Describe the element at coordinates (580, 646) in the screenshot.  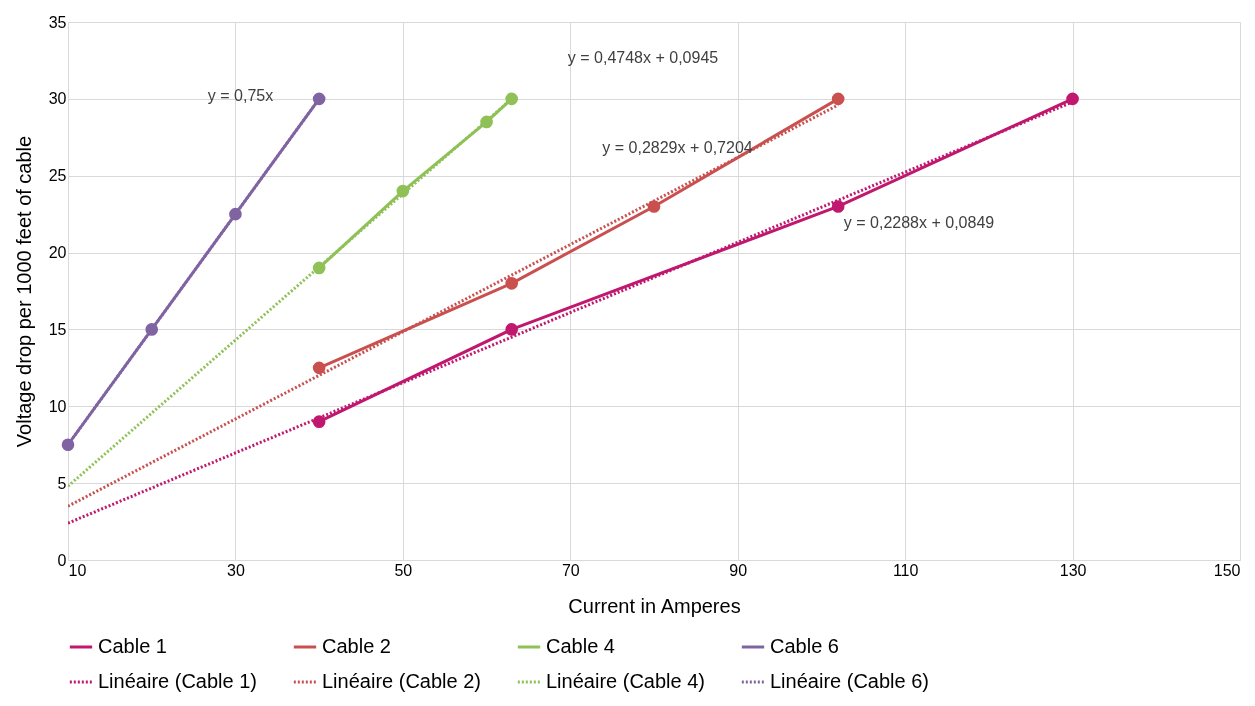
I see `legend-label: Cable 4` at that location.